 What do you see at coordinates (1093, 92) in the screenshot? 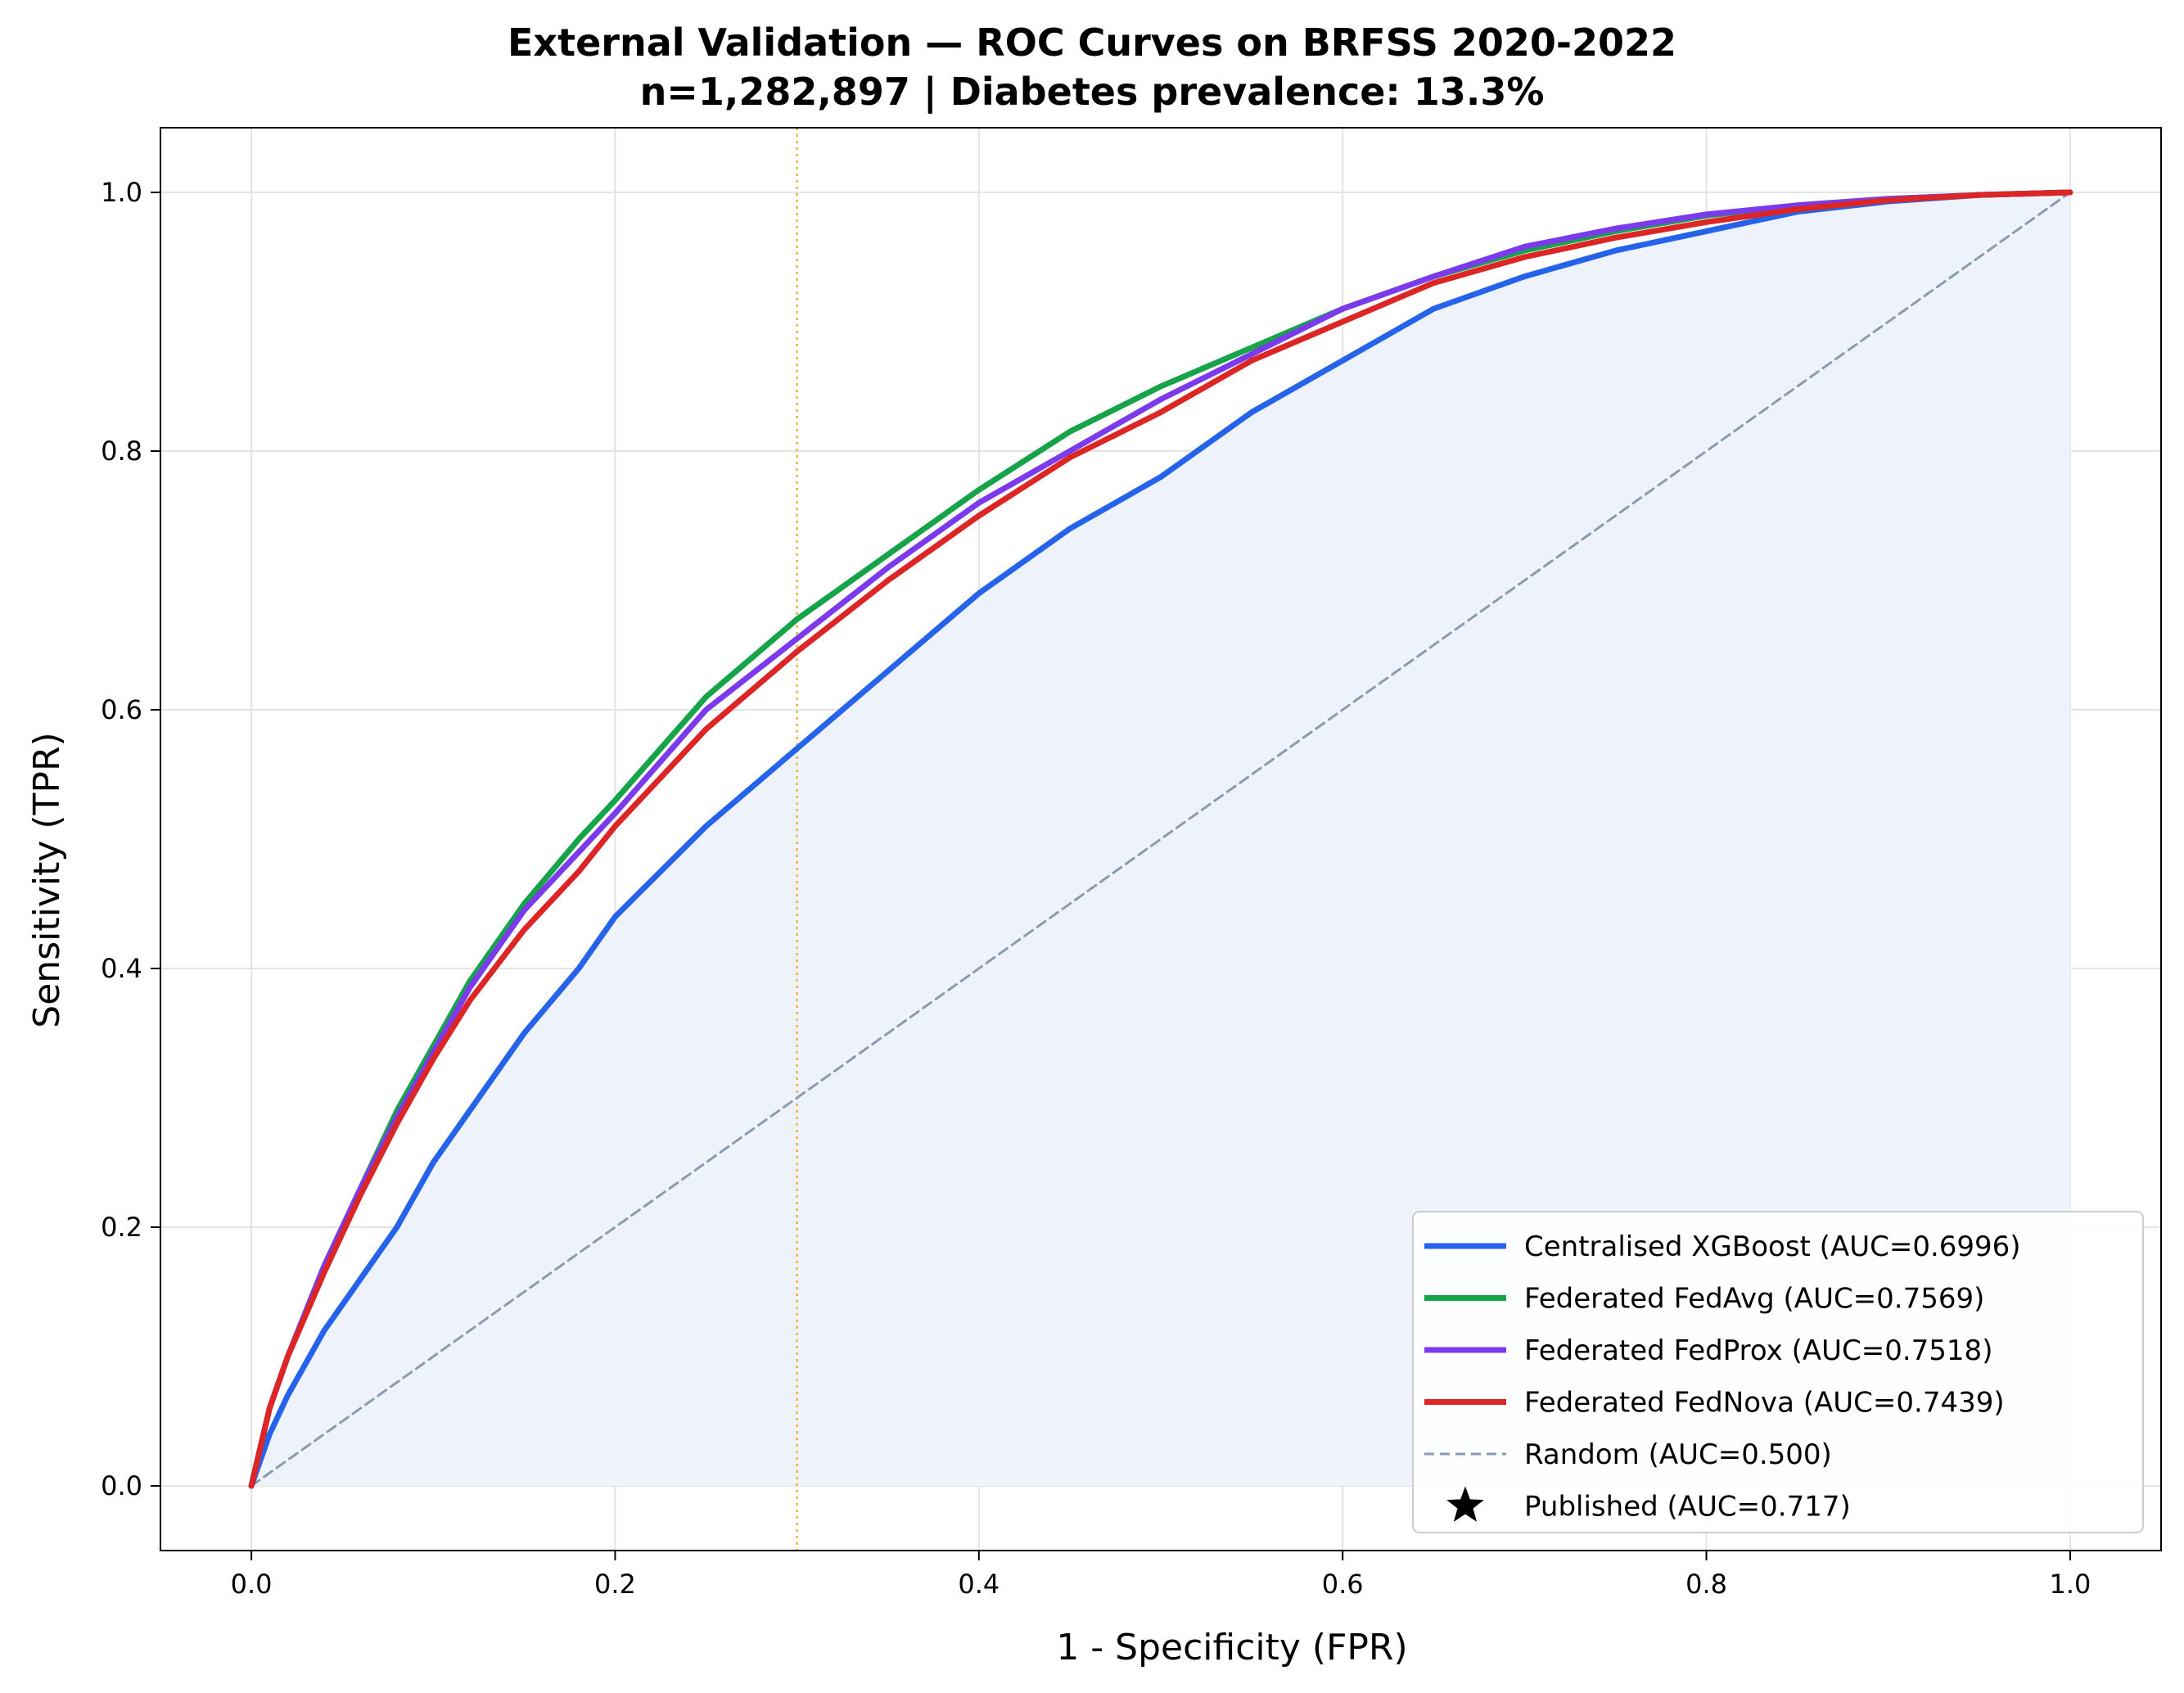
I see `chart-subtitle: n=1,282,897 | Diabetes prevalence: 13.3%` at bounding box center [1093, 92].